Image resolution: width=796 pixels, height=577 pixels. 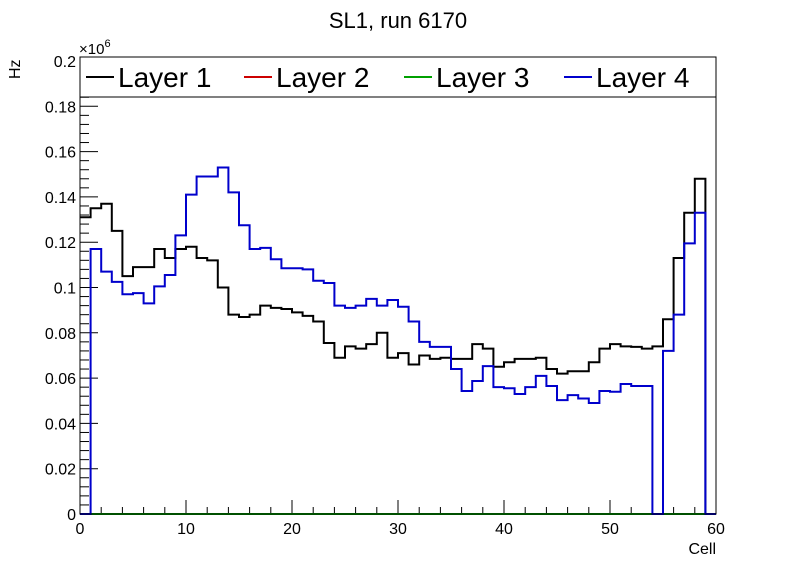 I want to click on y-tick-label: 0.06, so click(x=60, y=379).